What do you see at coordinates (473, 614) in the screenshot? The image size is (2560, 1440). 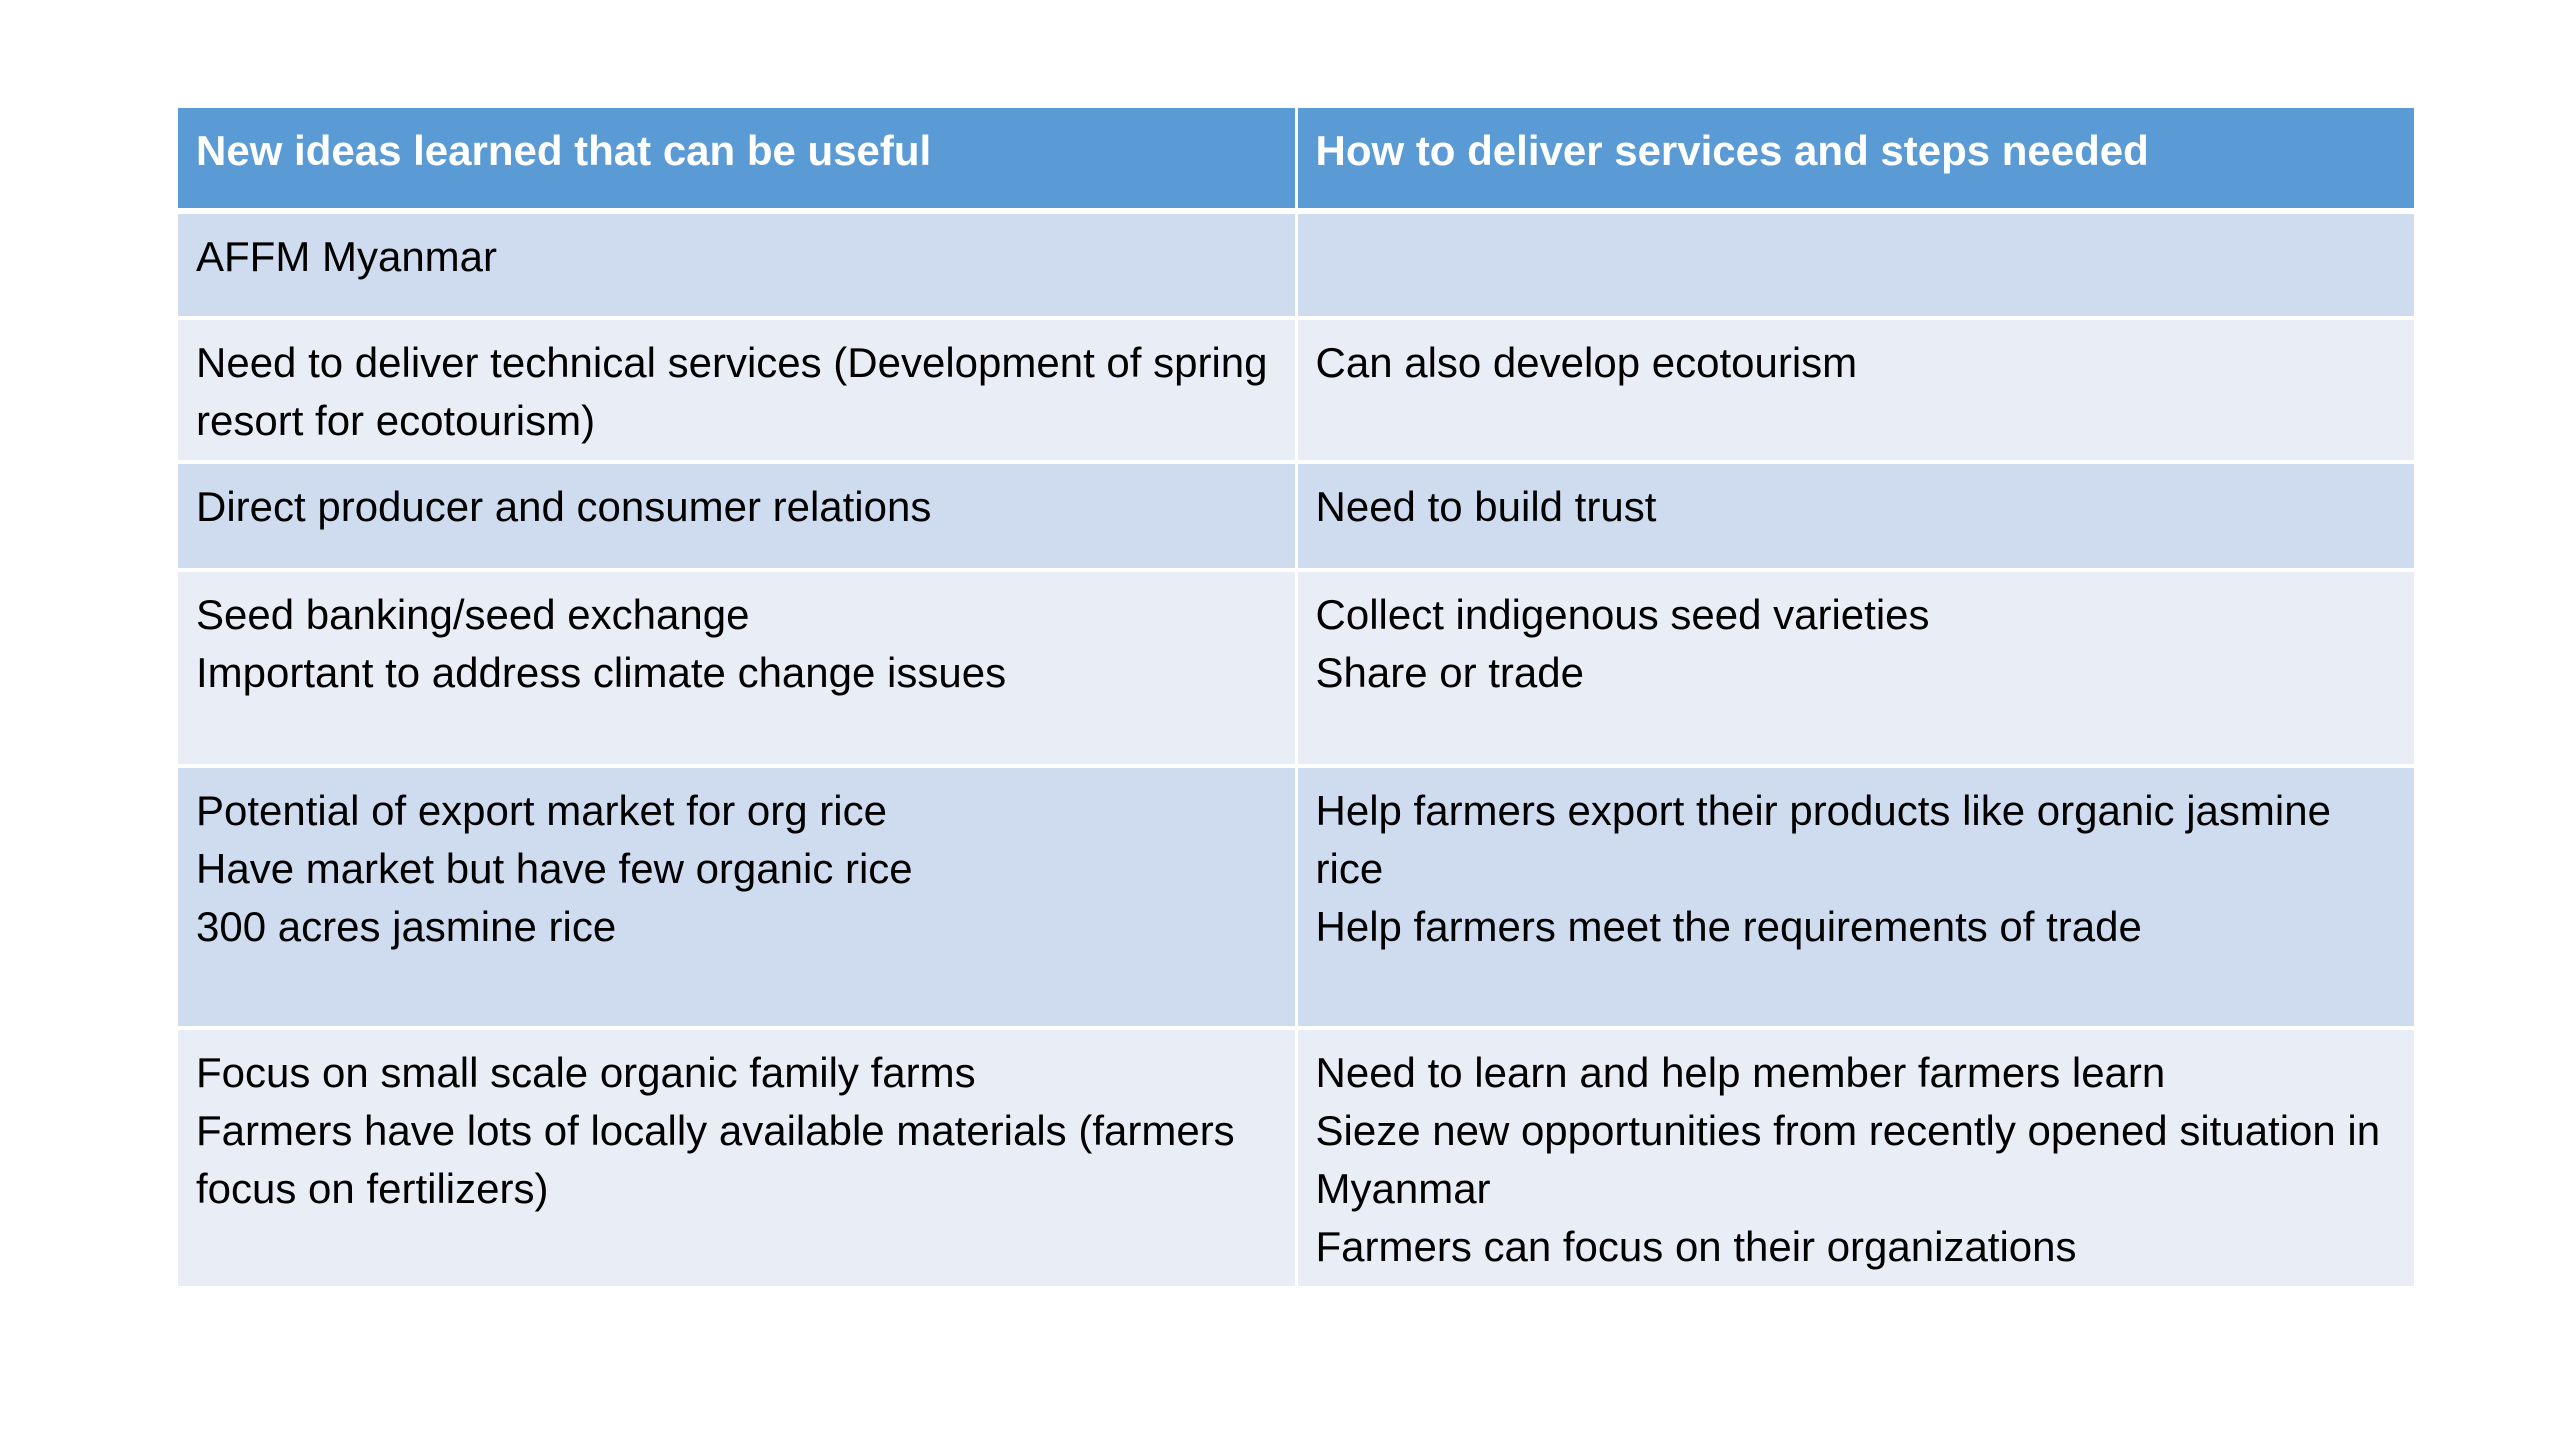 I see `cell-line: Seed banking/seed exchange` at bounding box center [473, 614].